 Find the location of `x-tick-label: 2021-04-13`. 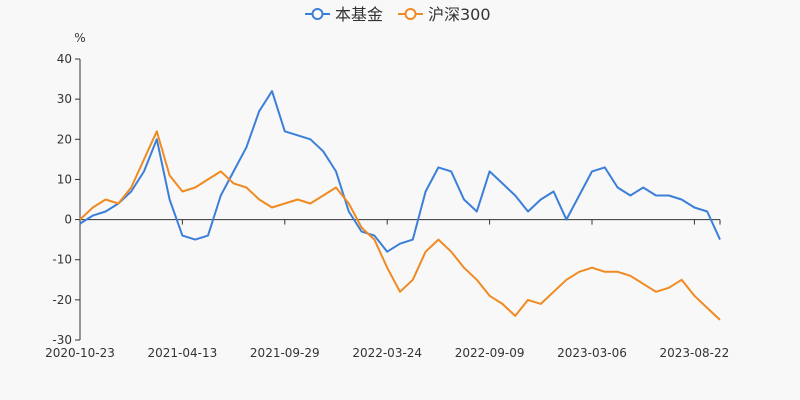

x-tick-label: 2021-04-13 is located at coordinates (183, 353).